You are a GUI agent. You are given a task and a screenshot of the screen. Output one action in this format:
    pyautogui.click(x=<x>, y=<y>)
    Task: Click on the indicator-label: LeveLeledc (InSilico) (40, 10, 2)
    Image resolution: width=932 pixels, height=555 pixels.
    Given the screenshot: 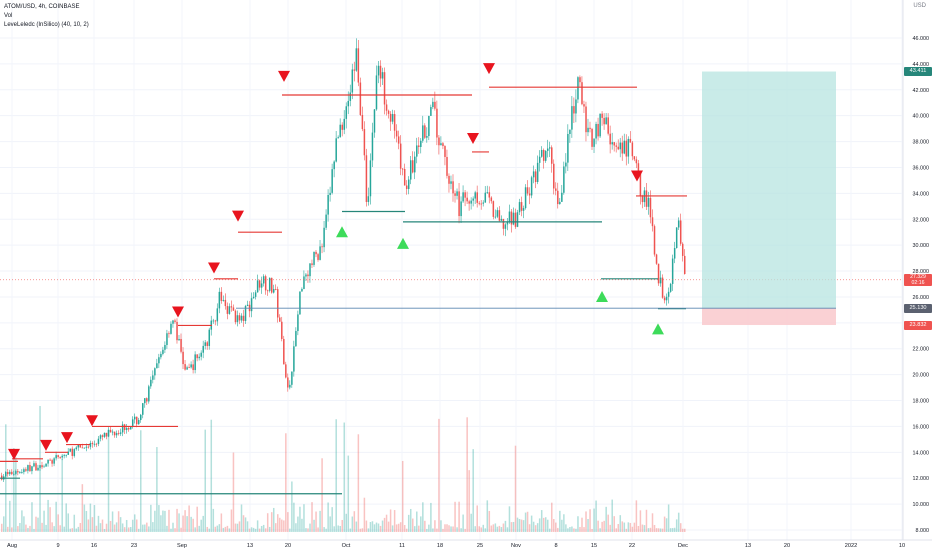 What is the action you would take?
    pyautogui.click(x=46, y=25)
    